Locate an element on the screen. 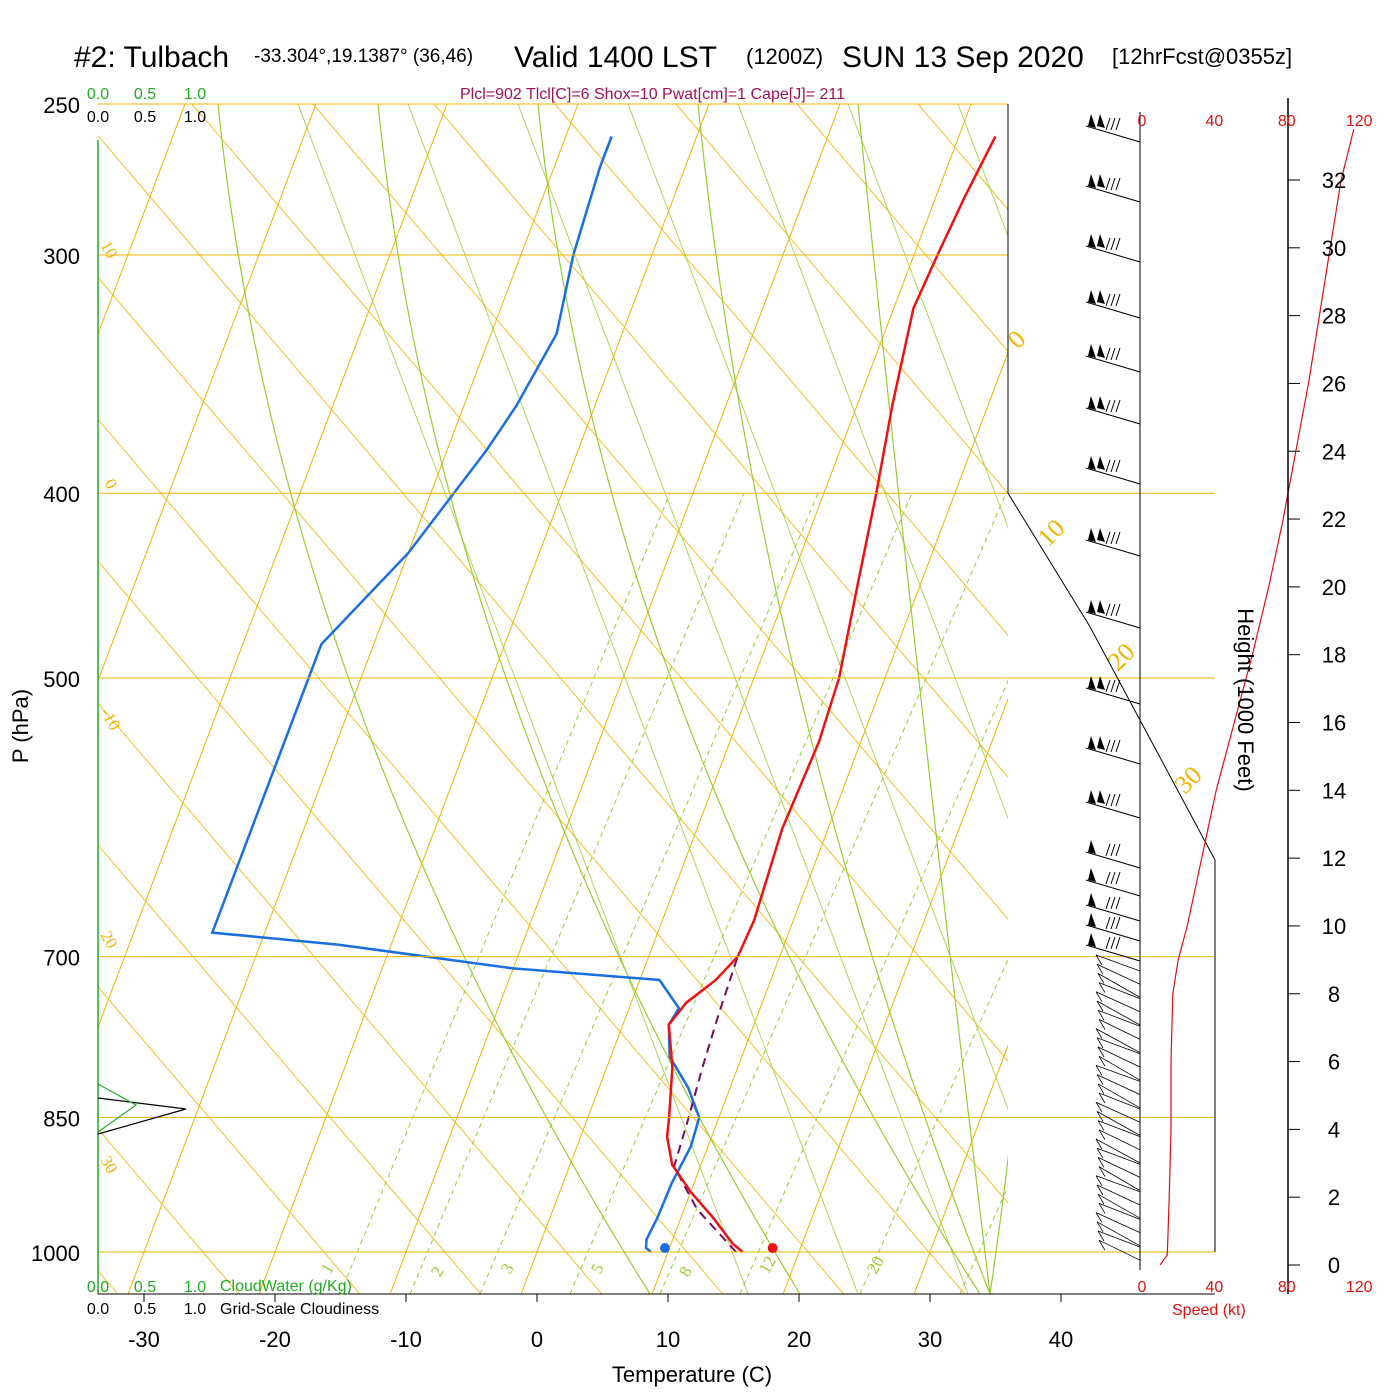 The image size is (1400, 1400). speed-tick-top: 120 is located at coordinates (1359, 121).